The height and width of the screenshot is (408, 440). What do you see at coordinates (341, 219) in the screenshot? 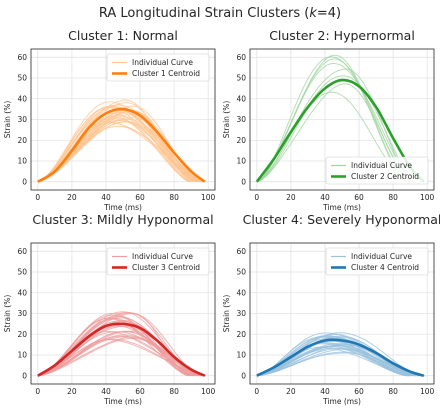
I see `panel-title: Cluster 4: Severely Hyponormal` at bounding box center [341, 219].